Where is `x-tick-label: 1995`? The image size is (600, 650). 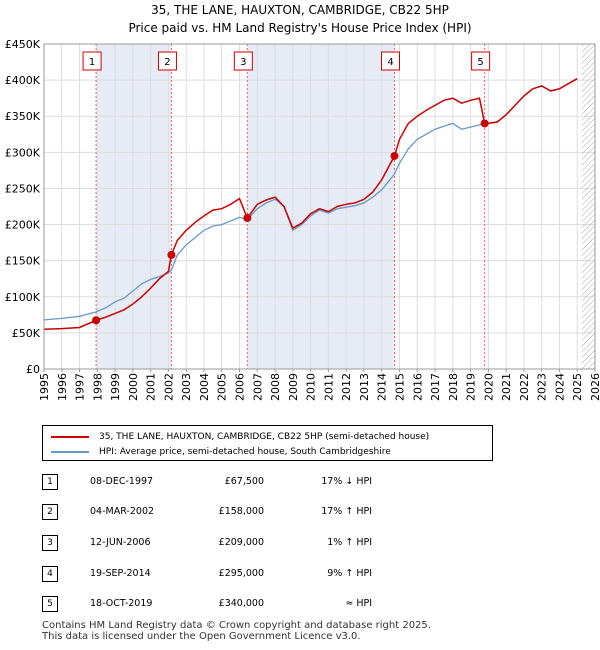 x-tick-label: 1995 is located at coordinates (44, 387).